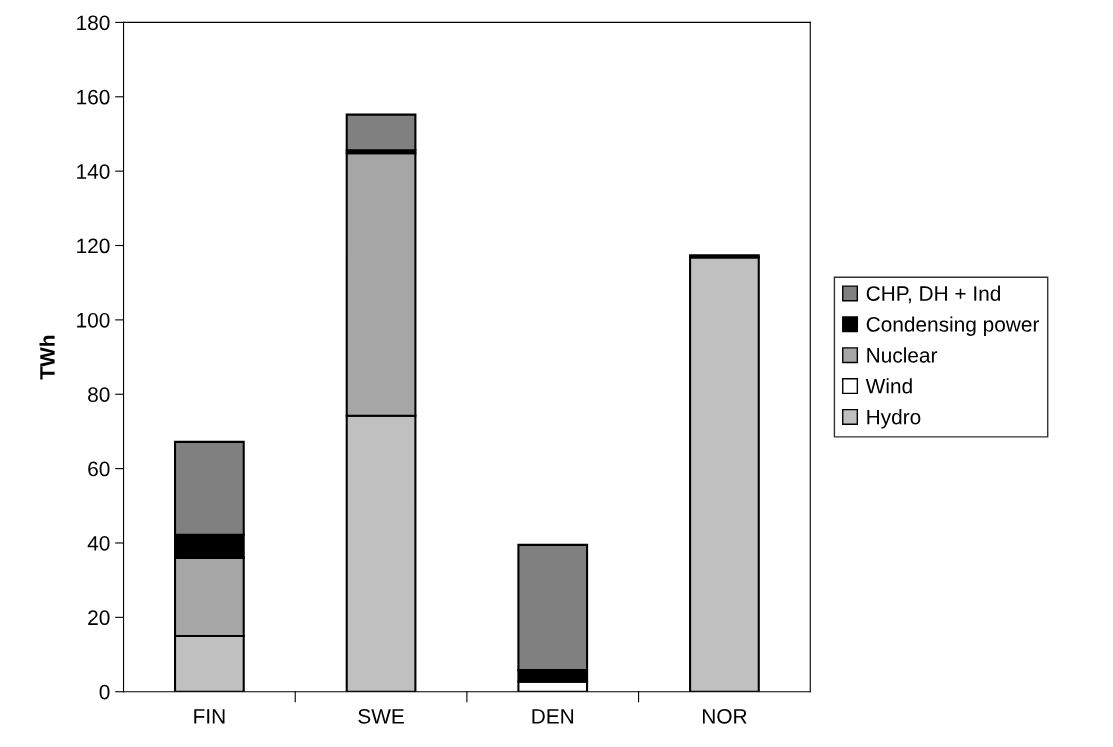  I want to click on y-tick-label: 20, so click(99, 618).